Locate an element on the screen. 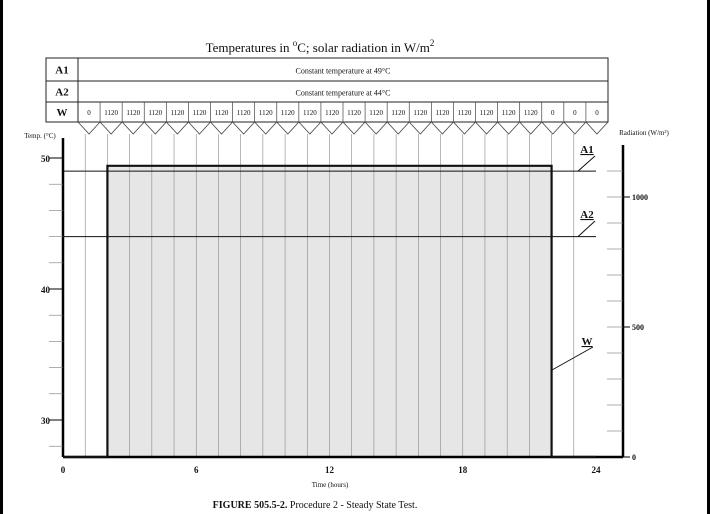 The width and height of the screenshot is (710, 514). leader-A2 is located at coordinates (586, 228).